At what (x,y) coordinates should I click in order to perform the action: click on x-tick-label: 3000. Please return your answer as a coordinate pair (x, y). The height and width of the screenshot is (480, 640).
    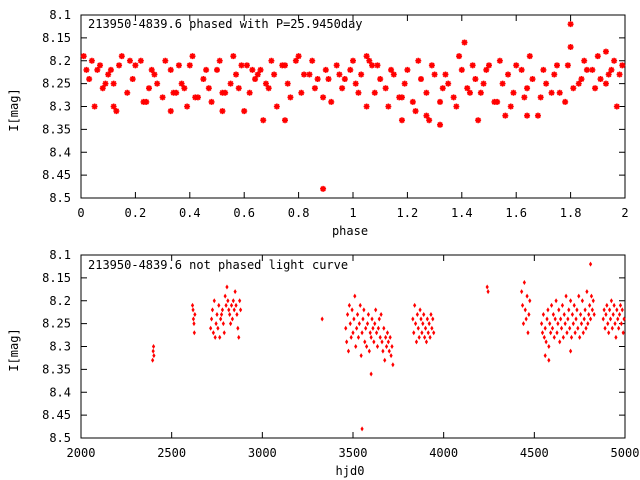
    Looking at the image, I should click on (262, 453).